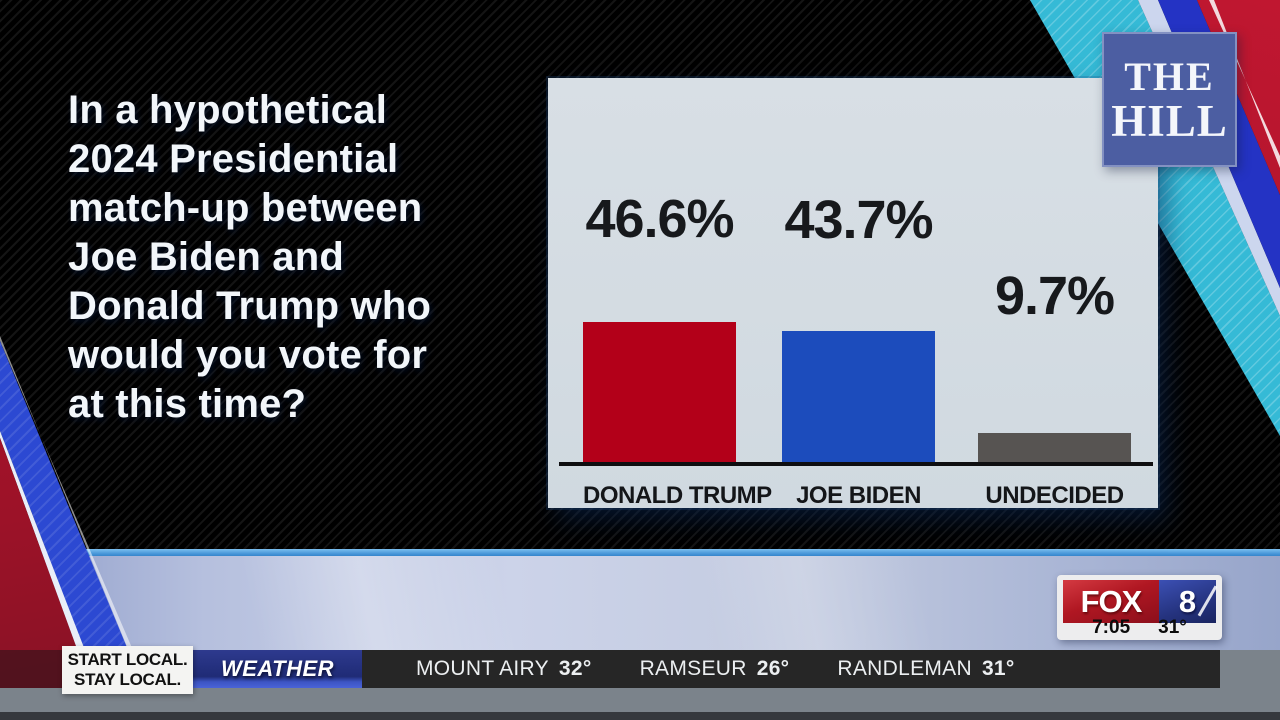 This screenshot has height=720, width=1280. What do you see at coordinates (1207, 601) in the screenshot?
I see `fox-logo-slash` at bounding box center [1207, 601].